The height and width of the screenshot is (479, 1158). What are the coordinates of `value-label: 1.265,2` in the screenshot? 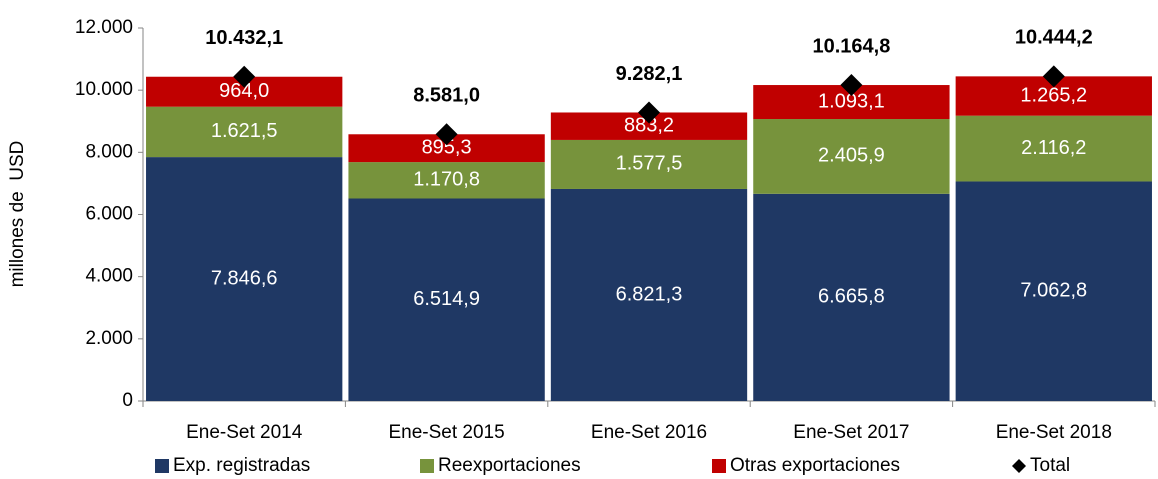 It's located at (1053, 95).